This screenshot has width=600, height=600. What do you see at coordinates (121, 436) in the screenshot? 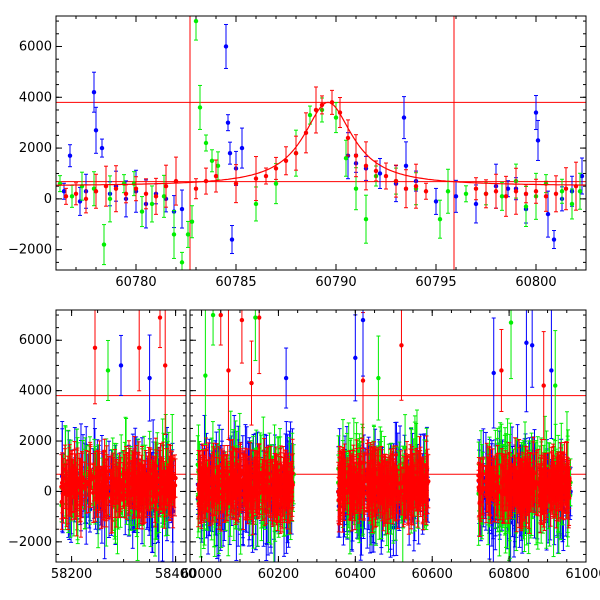
I see `plot-segment` at bounding box center [121, 436].